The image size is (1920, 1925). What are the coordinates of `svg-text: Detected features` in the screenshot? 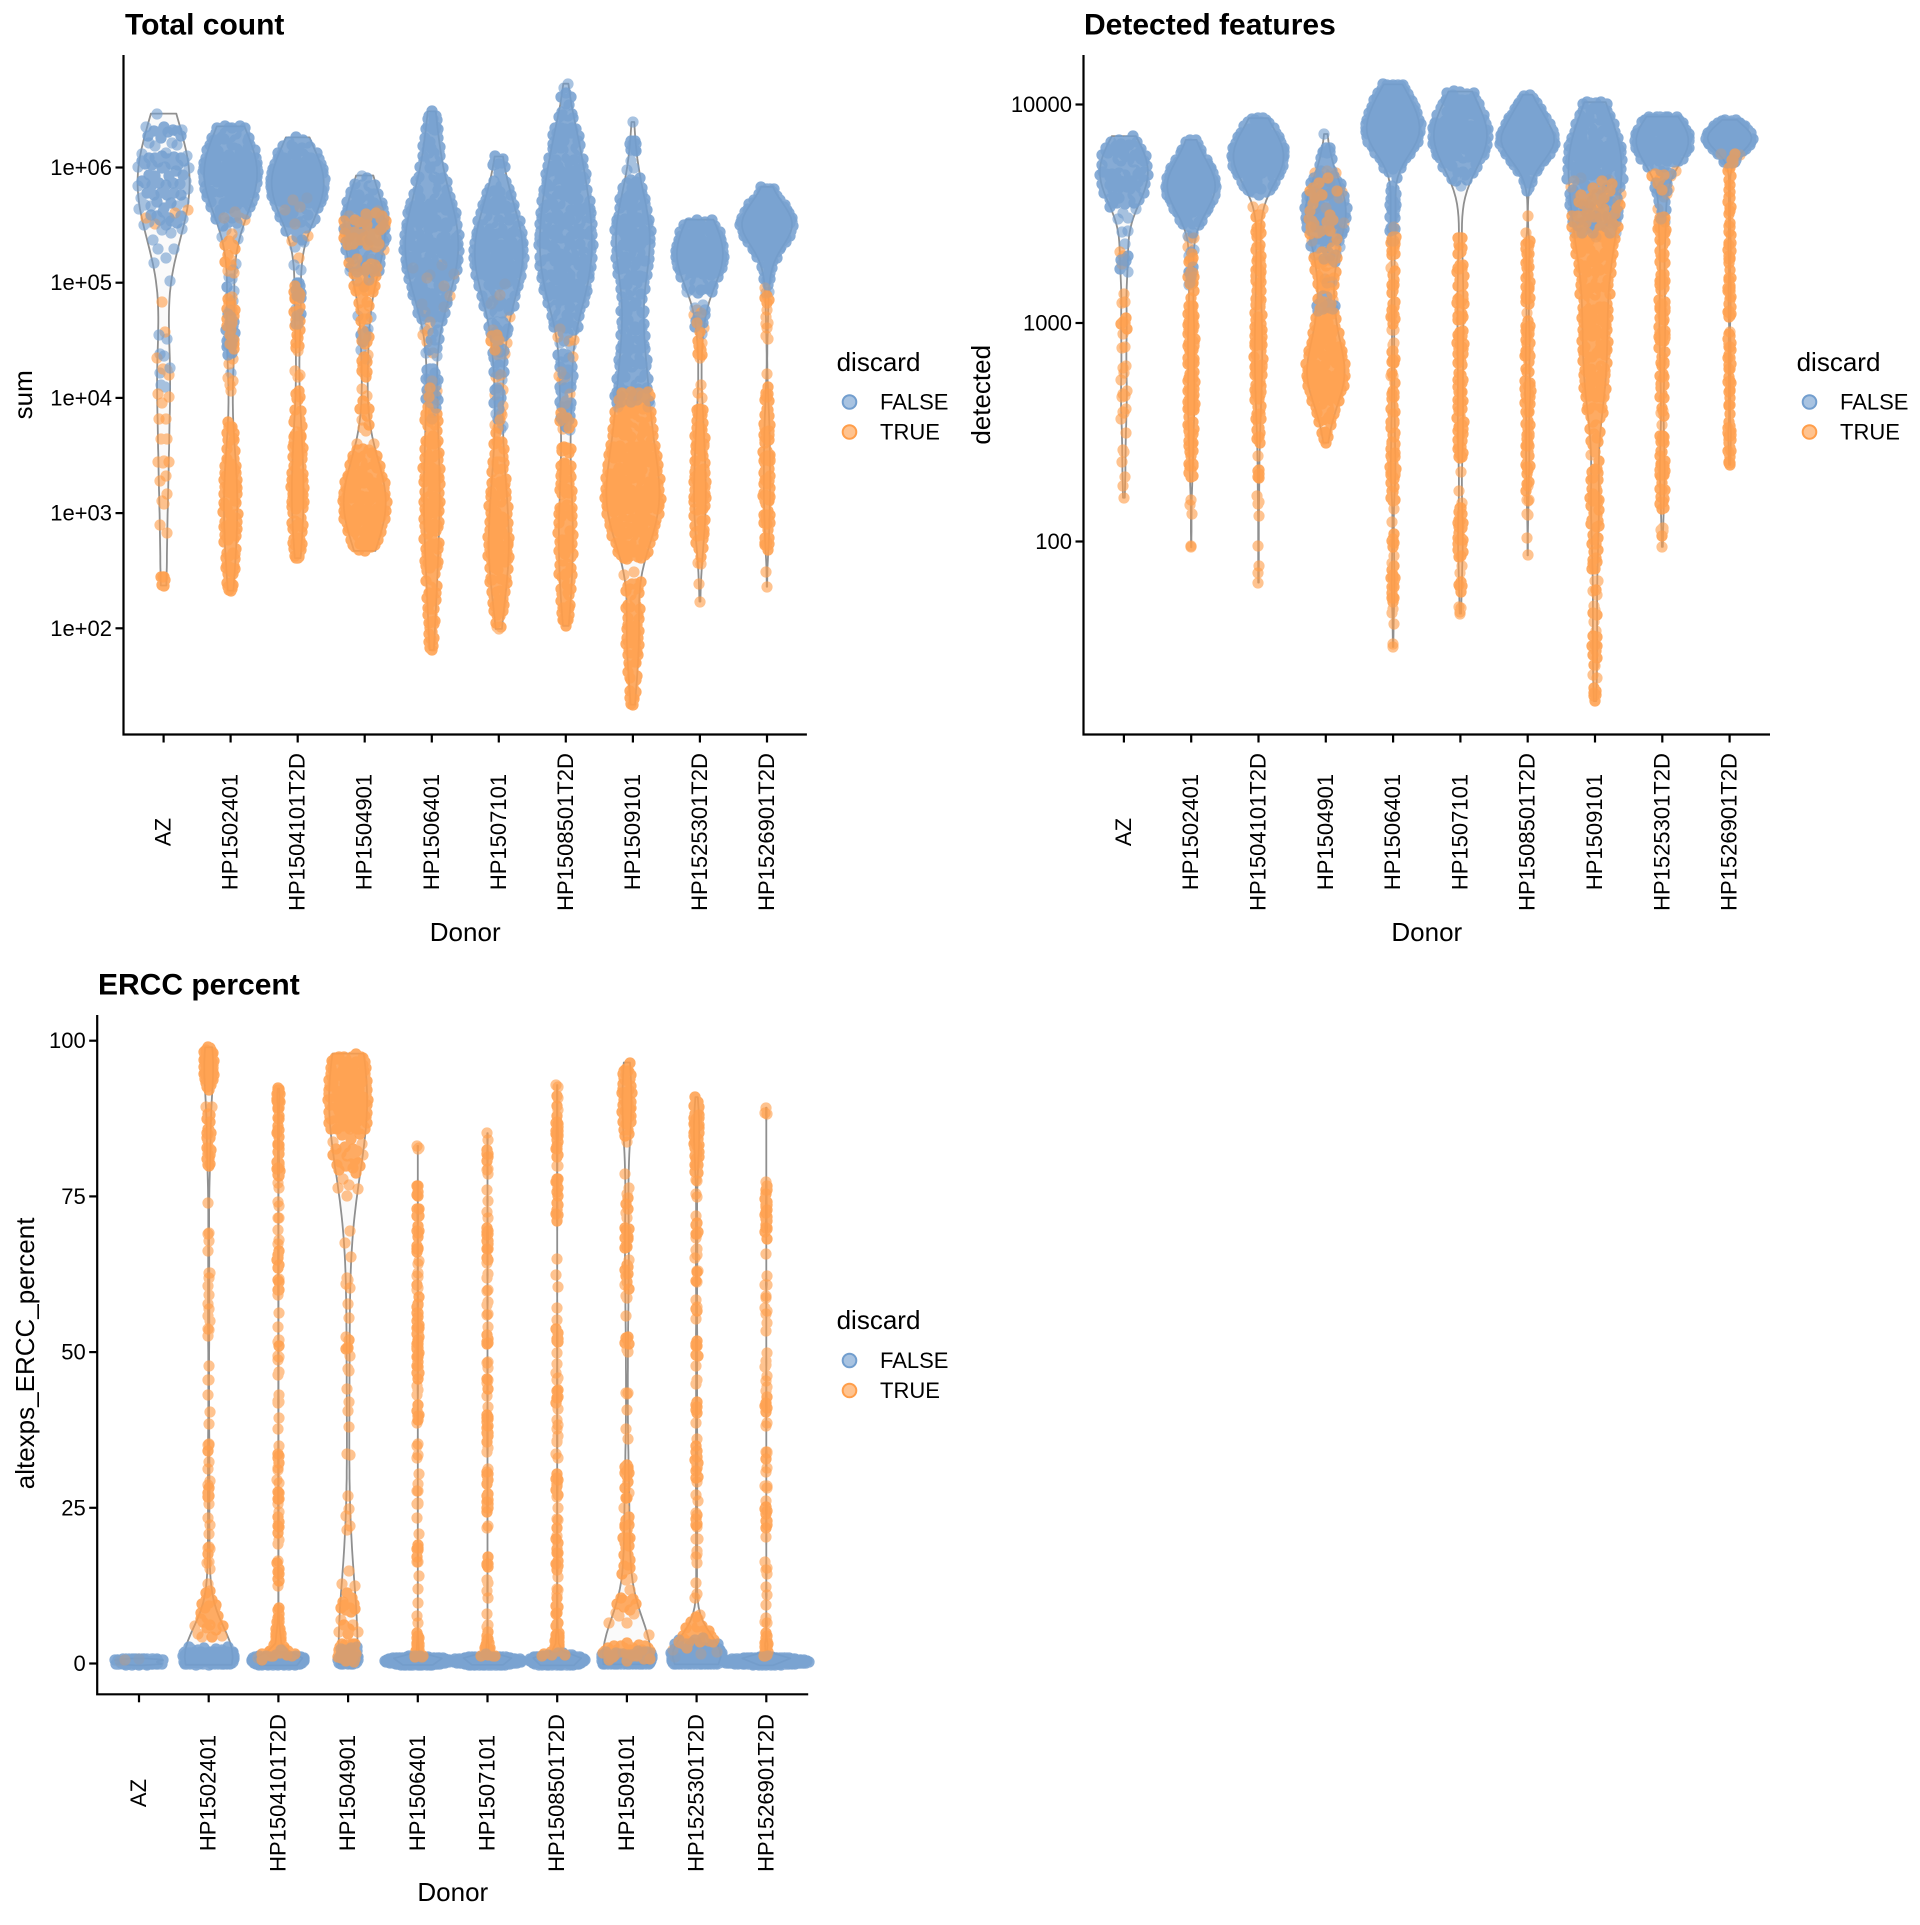 It's located at (1210, 25).